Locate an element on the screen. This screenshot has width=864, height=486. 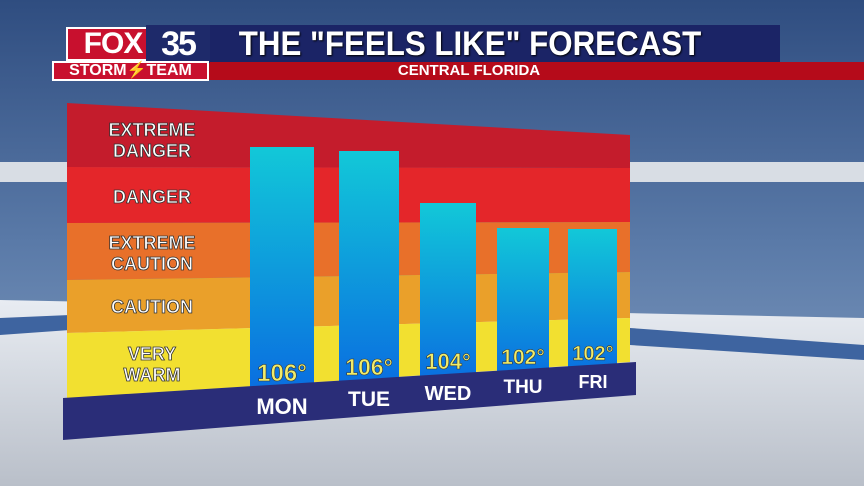
zone-label-danger: DANGER is located at coordinates (152, 197).